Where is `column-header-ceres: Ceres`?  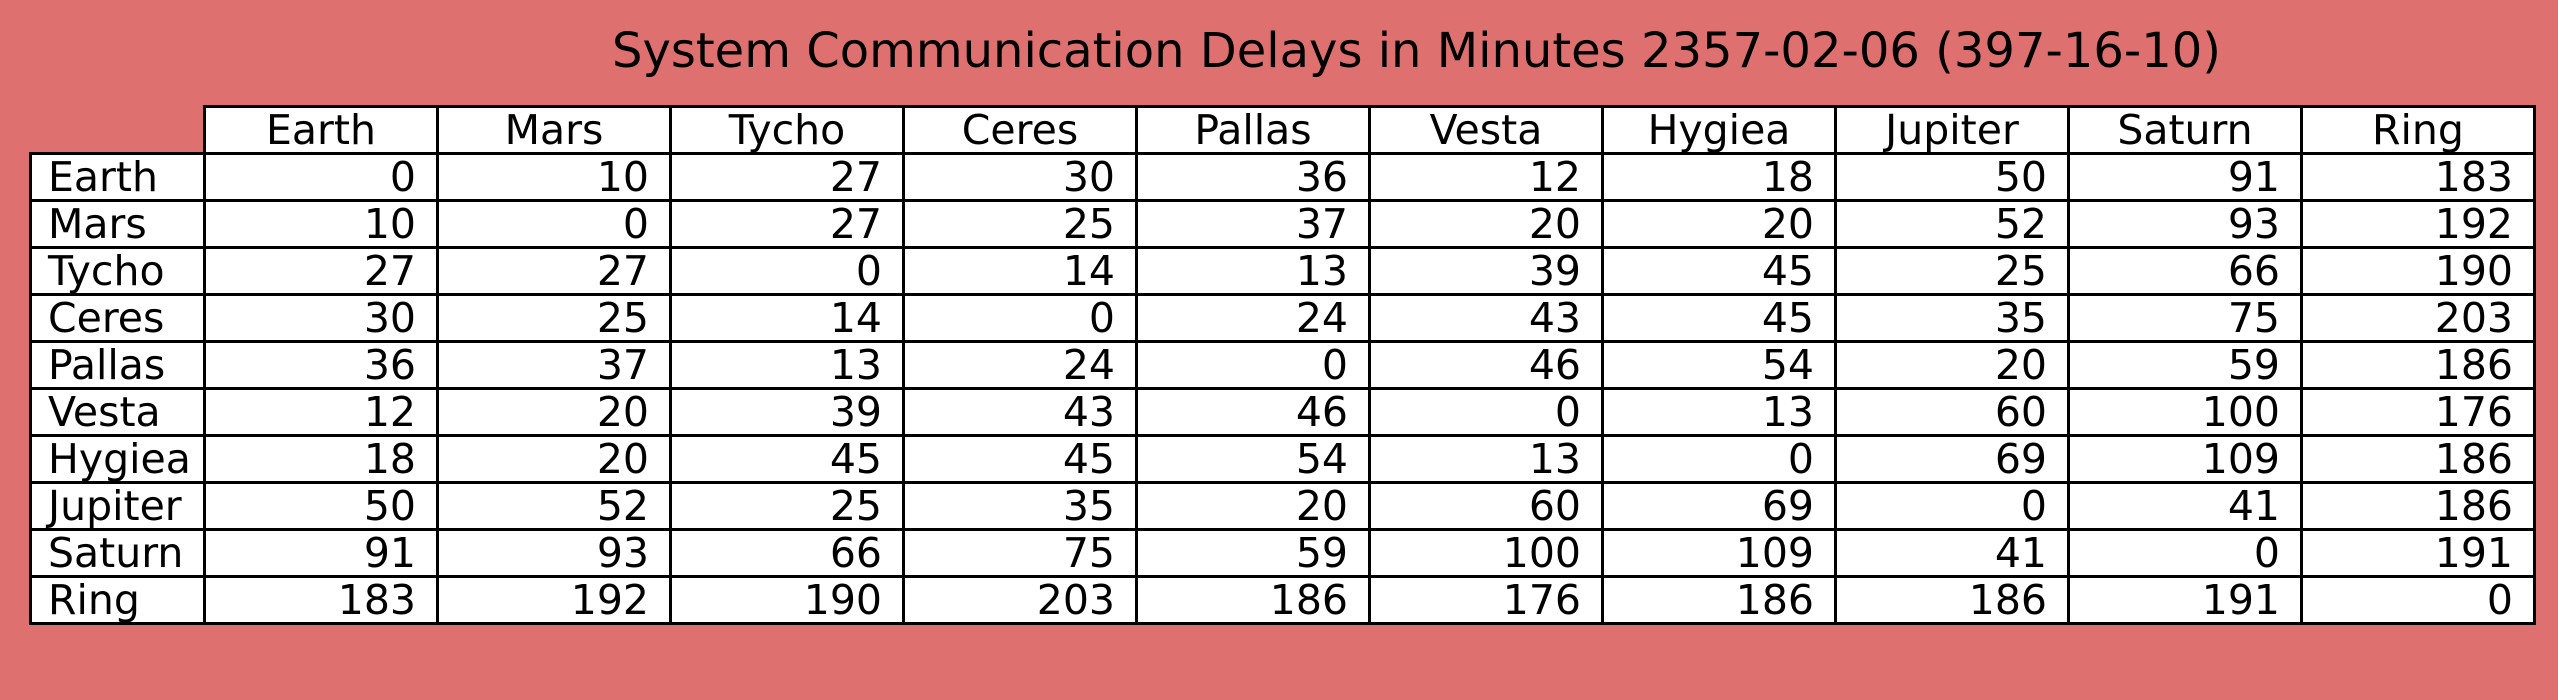 column-header-ceres: Ceres is located at coordinates (1020, 130).